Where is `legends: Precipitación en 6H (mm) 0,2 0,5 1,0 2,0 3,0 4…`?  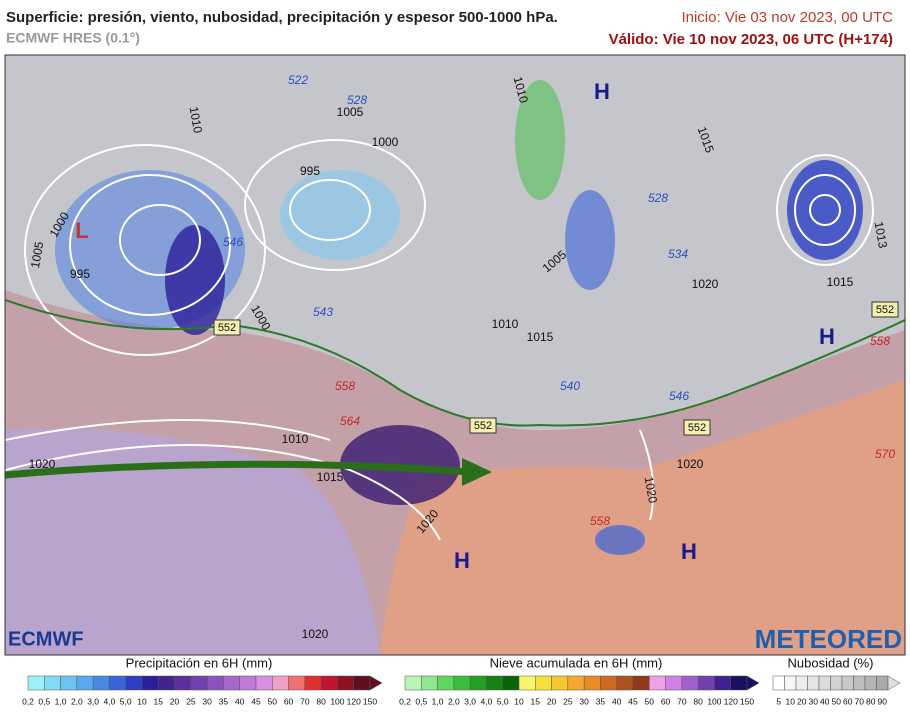
legends: Precipitación en 6H (mm) 0,2 0,5 1,0 2,0 3,0 4… is located at coordinates (461, 680).